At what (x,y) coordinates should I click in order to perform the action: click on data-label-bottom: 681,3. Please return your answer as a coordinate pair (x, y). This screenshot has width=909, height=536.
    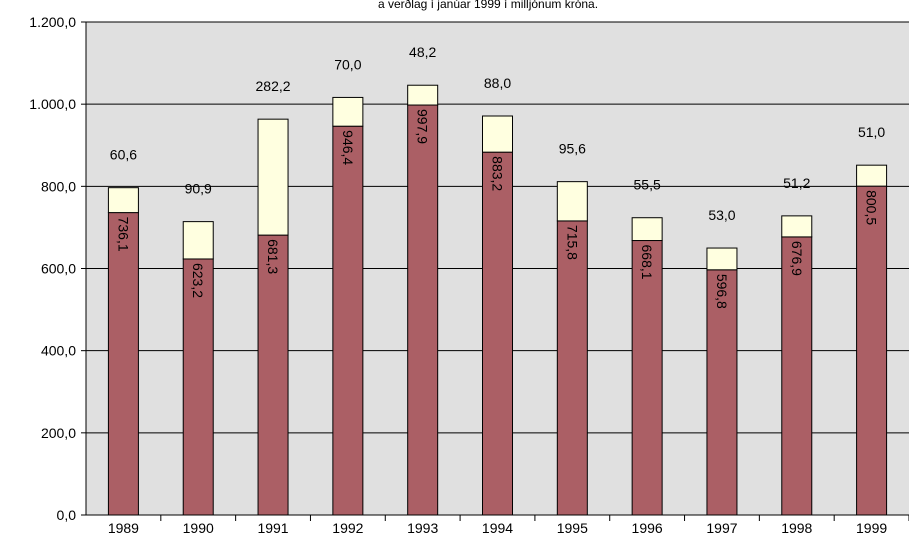
    Looking at the image, I should click on (273, 256).